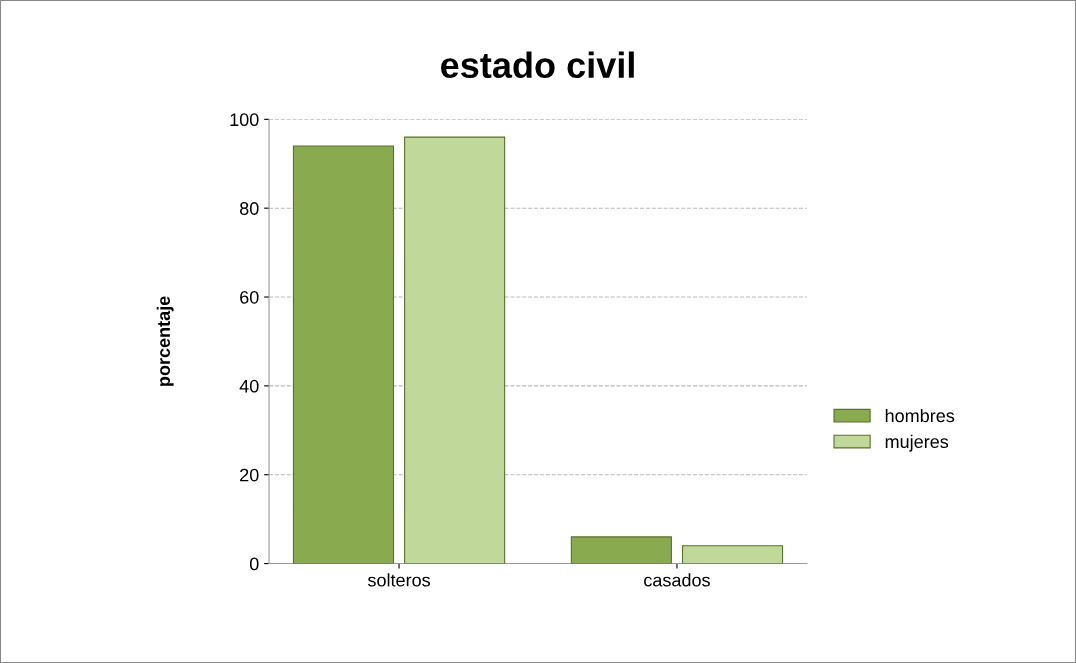  Describe the element at coordinates (677, 580) in the screenshot. I see `x-tick-label: casados` at that location.